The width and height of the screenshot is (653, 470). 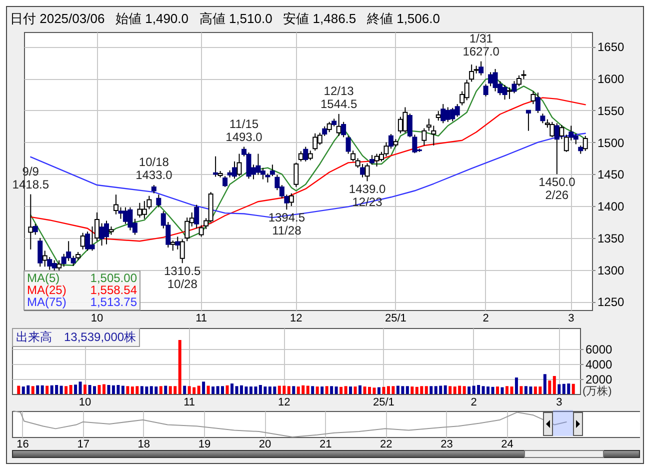 What do you see at coordinates (244, 130) in the screenshot?
I see `annotation: 11/15 1493.0` at bounding box center [244, 130].